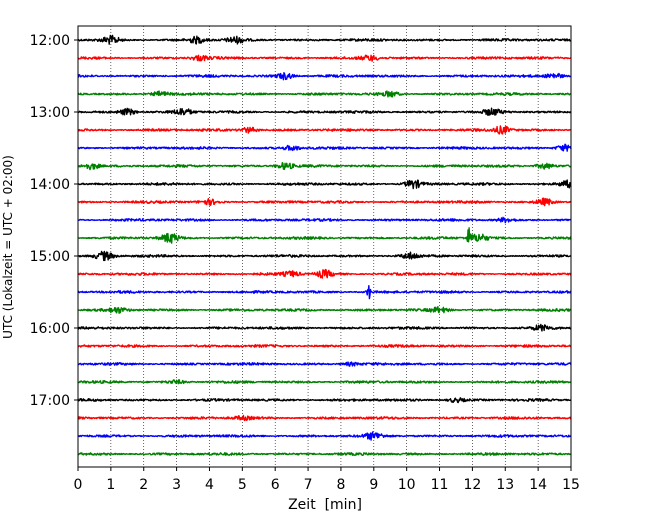 Image resolution: width=650 pixels, height=520 pixels. Describe the element at coordinates (143, 485) in the screenshot. I see `x-tick-label: 2` at that location.